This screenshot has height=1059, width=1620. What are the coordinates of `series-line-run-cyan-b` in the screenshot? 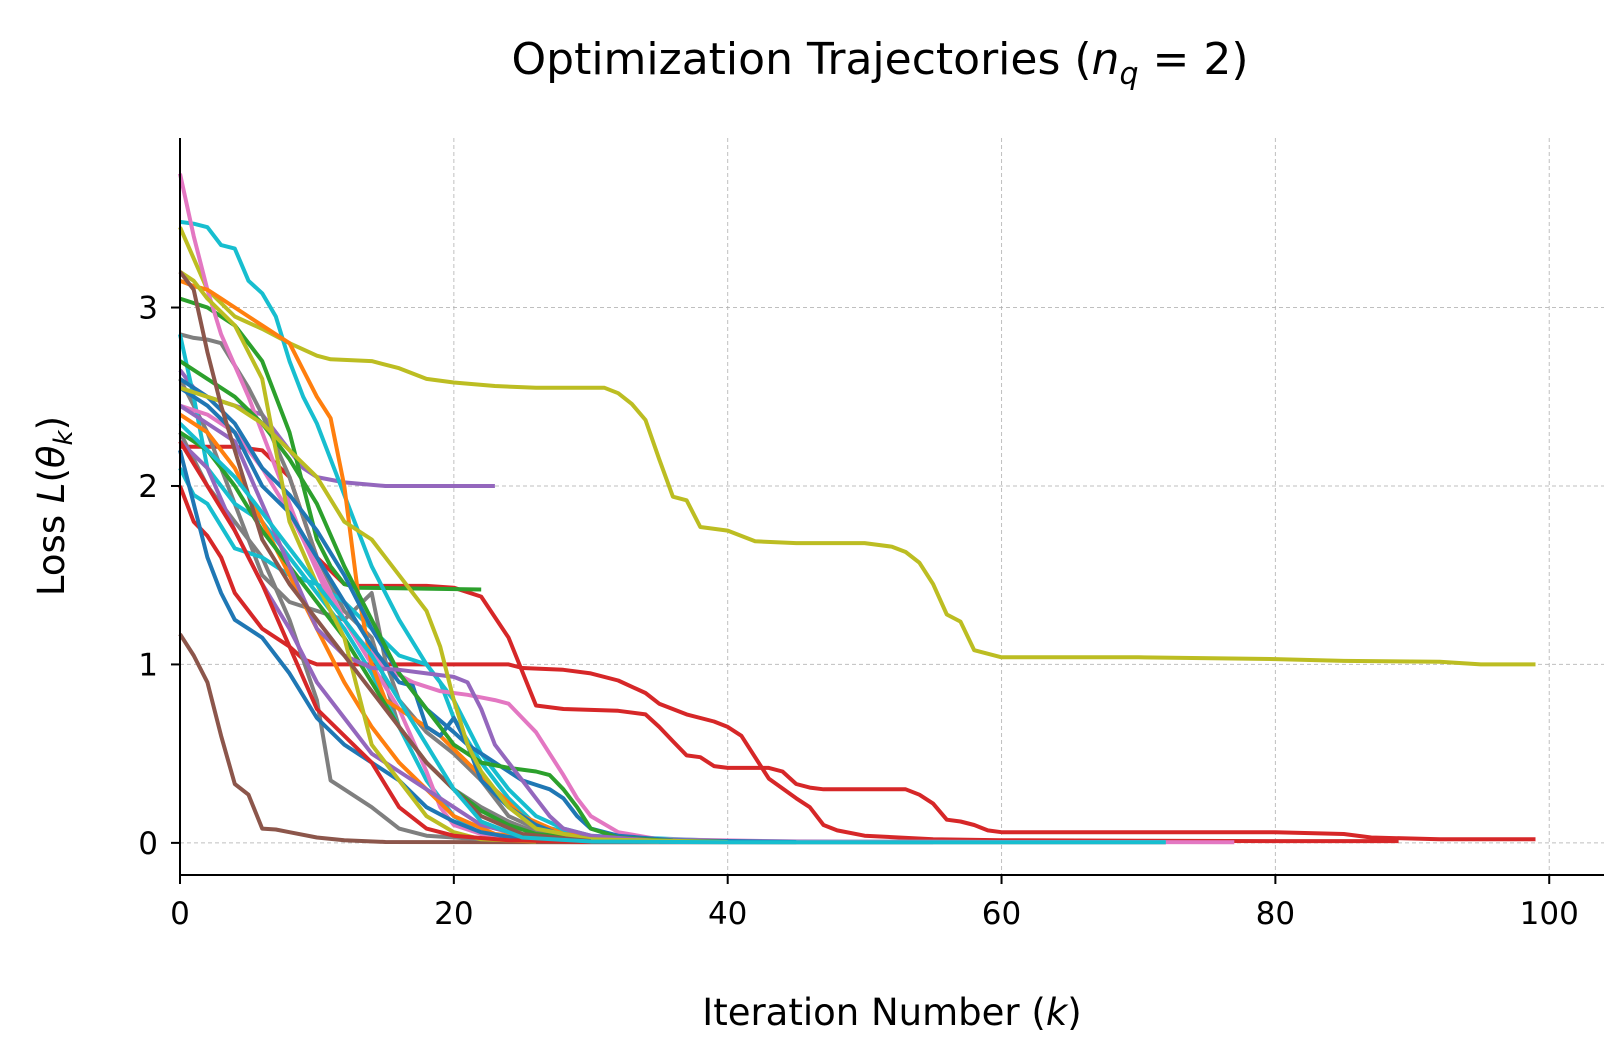 It's located at (453, 655).